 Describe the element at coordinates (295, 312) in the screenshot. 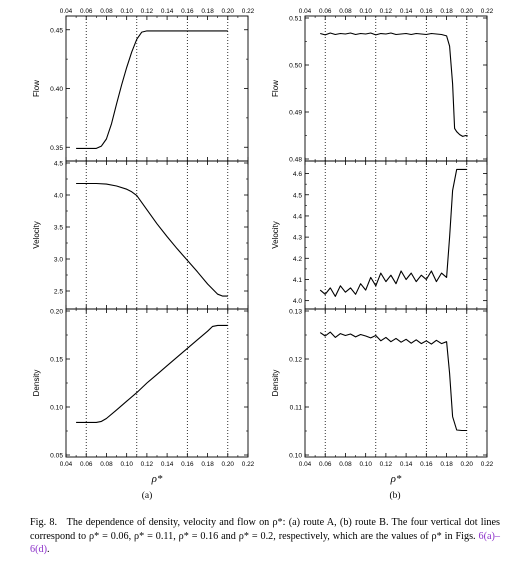

I see `y-tick-label: 0.13` at that location.